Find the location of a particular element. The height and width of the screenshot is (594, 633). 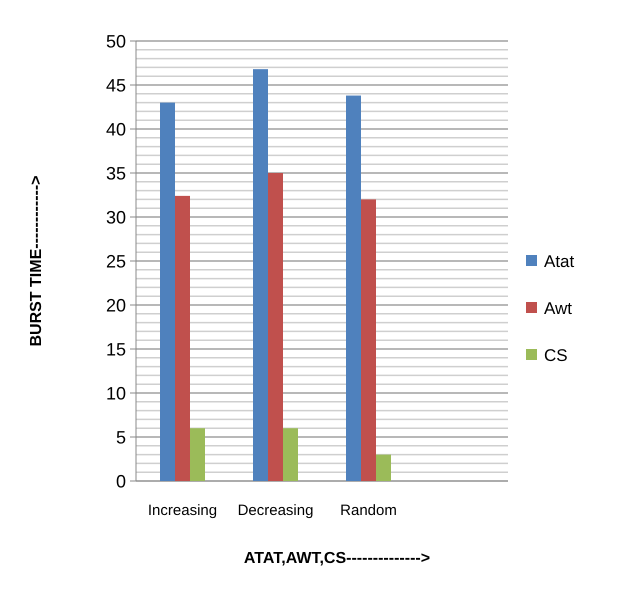

x-tick-label: Decreasing is located at coordinates (276, 510).